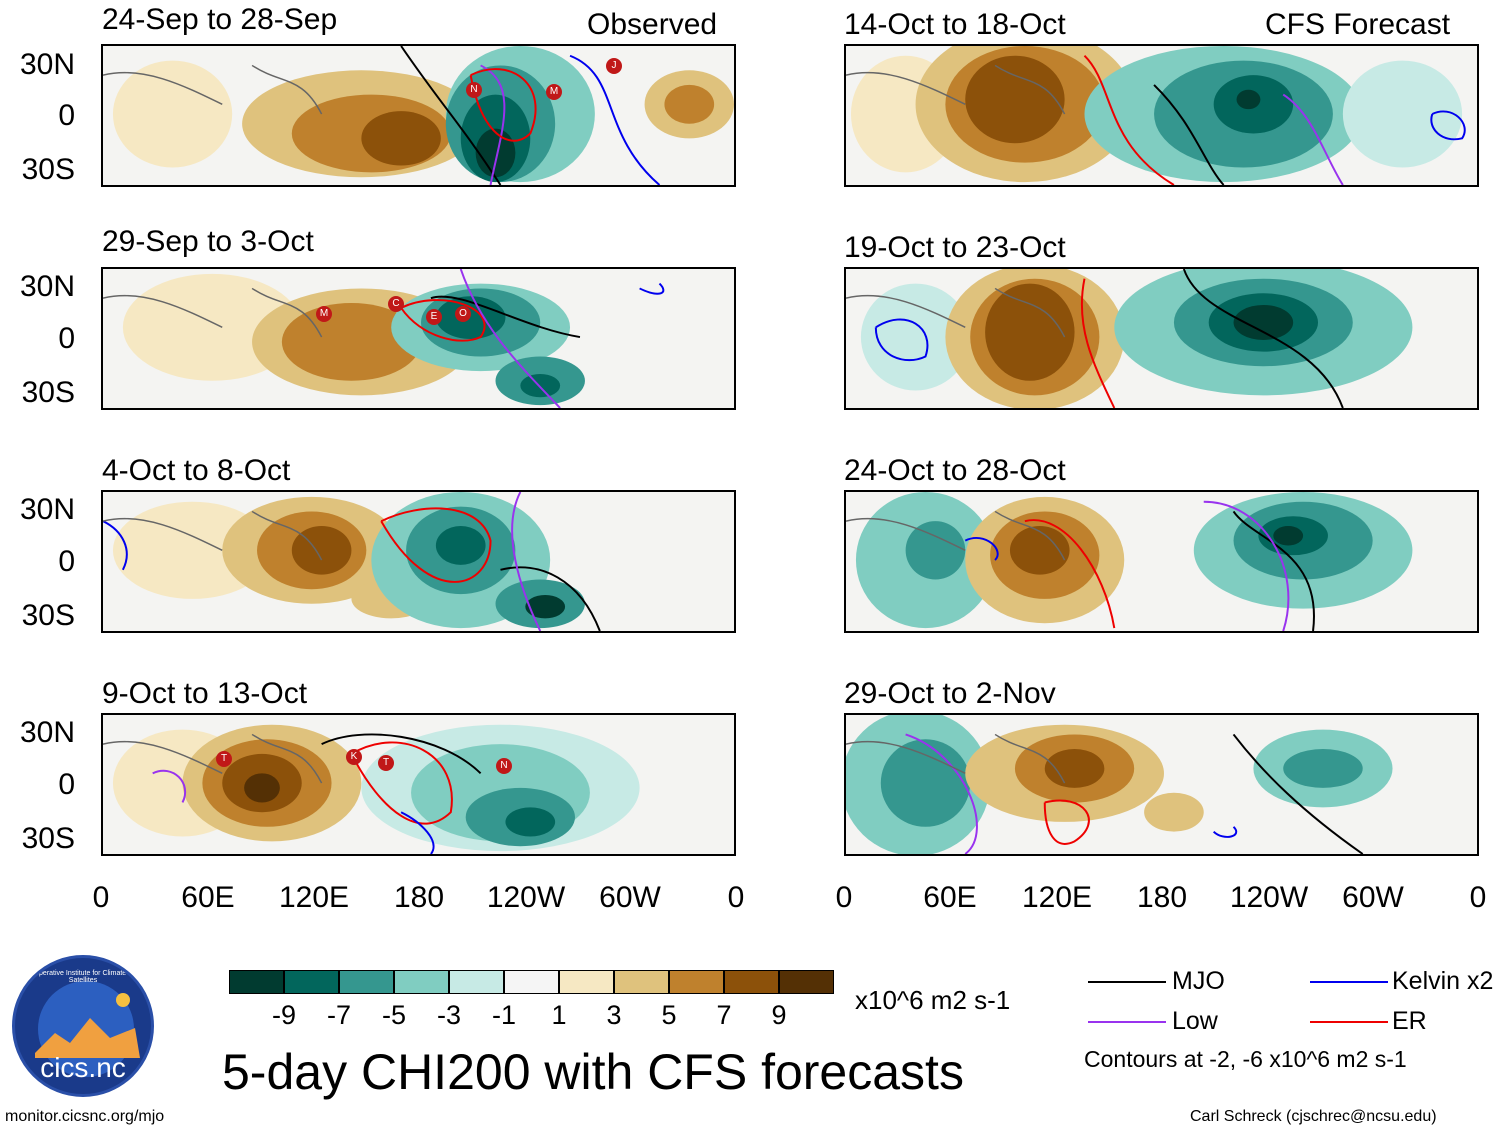  I want to click on legend-label-kelvin: Kelvin x2, so click(1443, 981).